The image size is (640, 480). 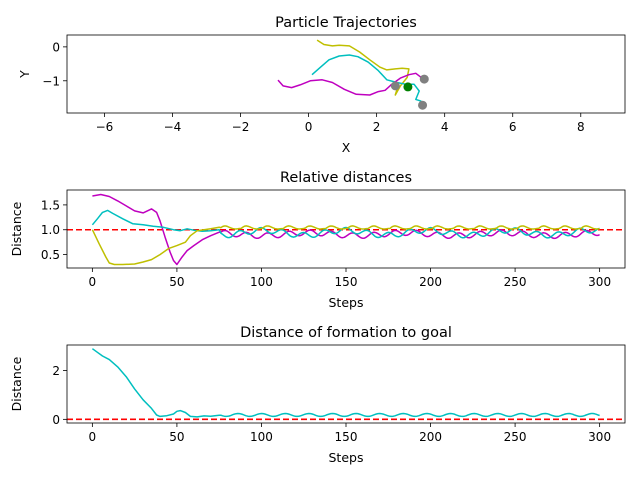 What do you see at coordinates (50, 205) in the screenshot?
I see `y-tick-label: 1.5` at bounding box center [50, 205].